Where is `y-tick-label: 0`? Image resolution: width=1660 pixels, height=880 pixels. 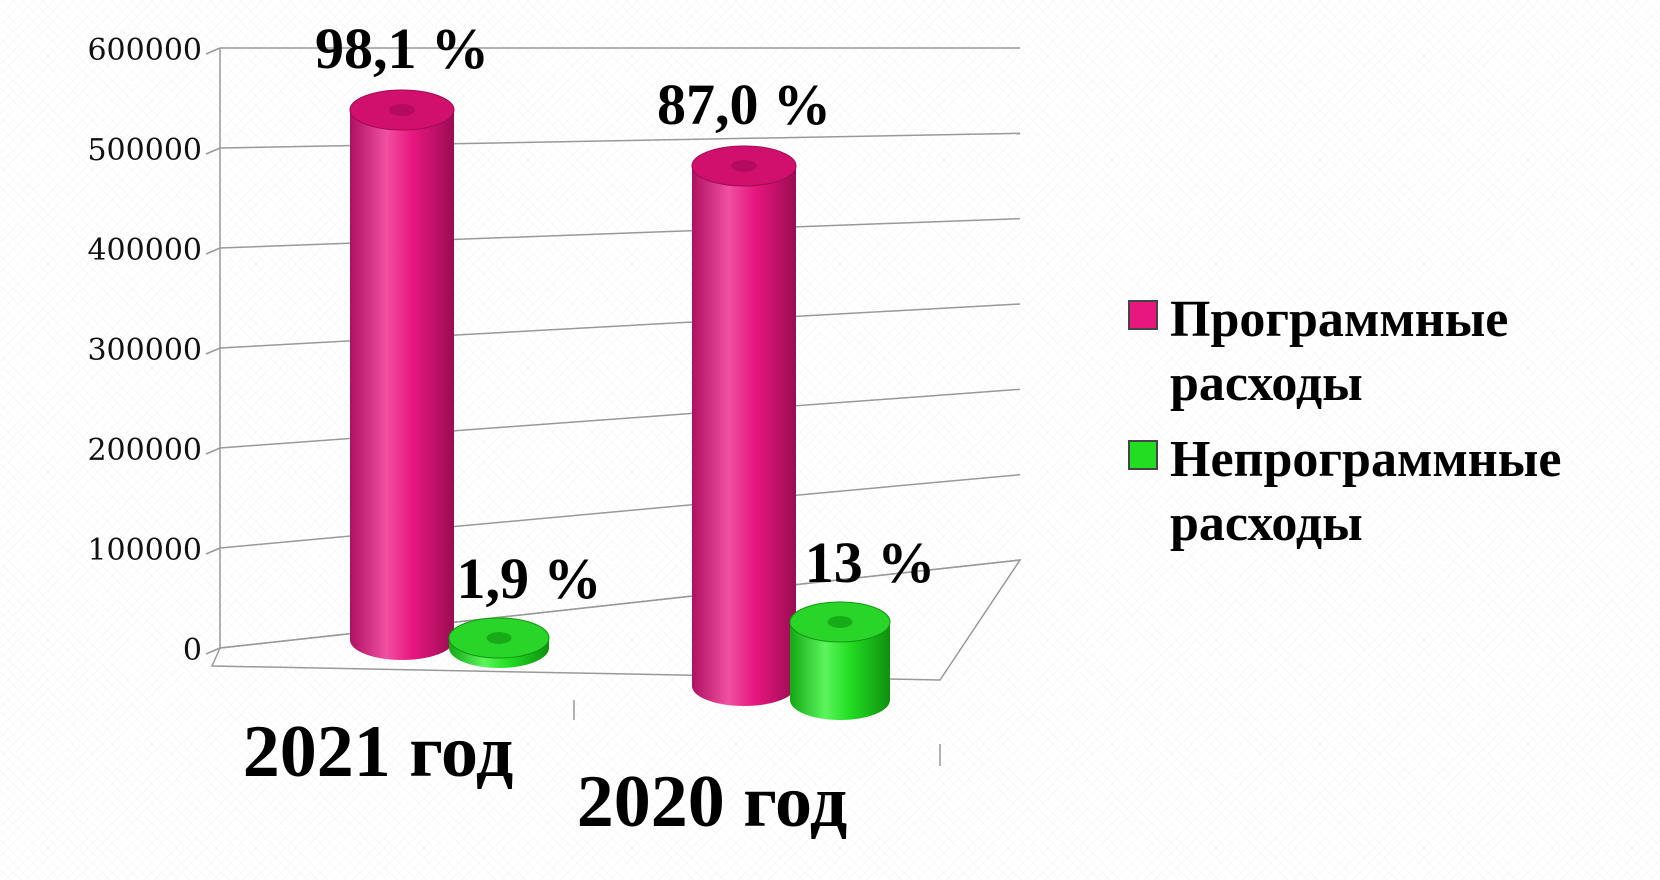
y-tick-label: 0 is located at coordinates (192, 650).